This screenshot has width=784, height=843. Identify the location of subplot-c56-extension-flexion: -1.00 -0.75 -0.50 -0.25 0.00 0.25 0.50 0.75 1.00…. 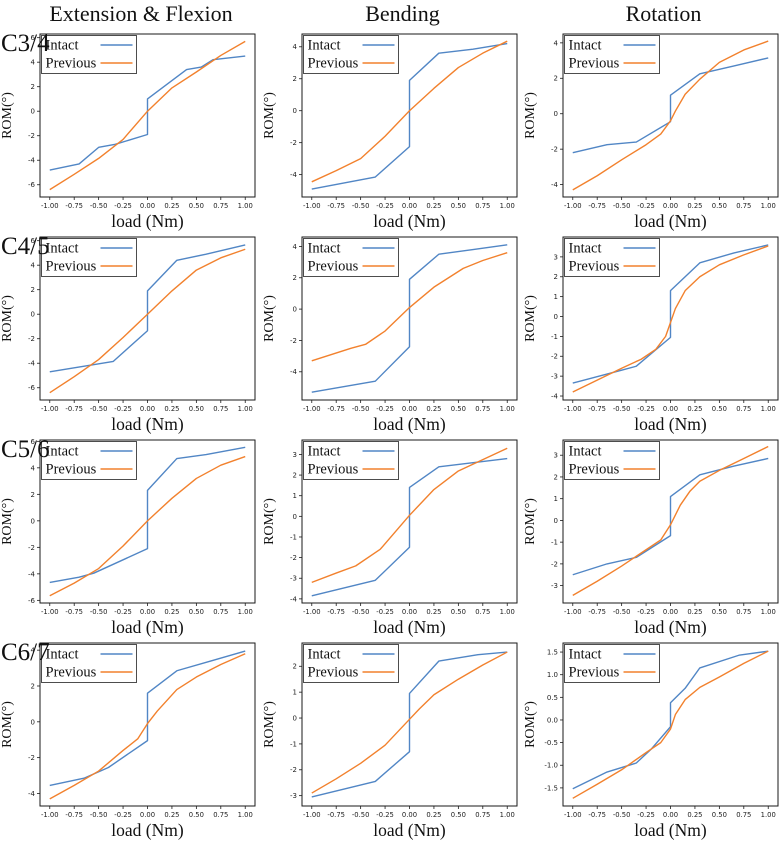
(131, 535).